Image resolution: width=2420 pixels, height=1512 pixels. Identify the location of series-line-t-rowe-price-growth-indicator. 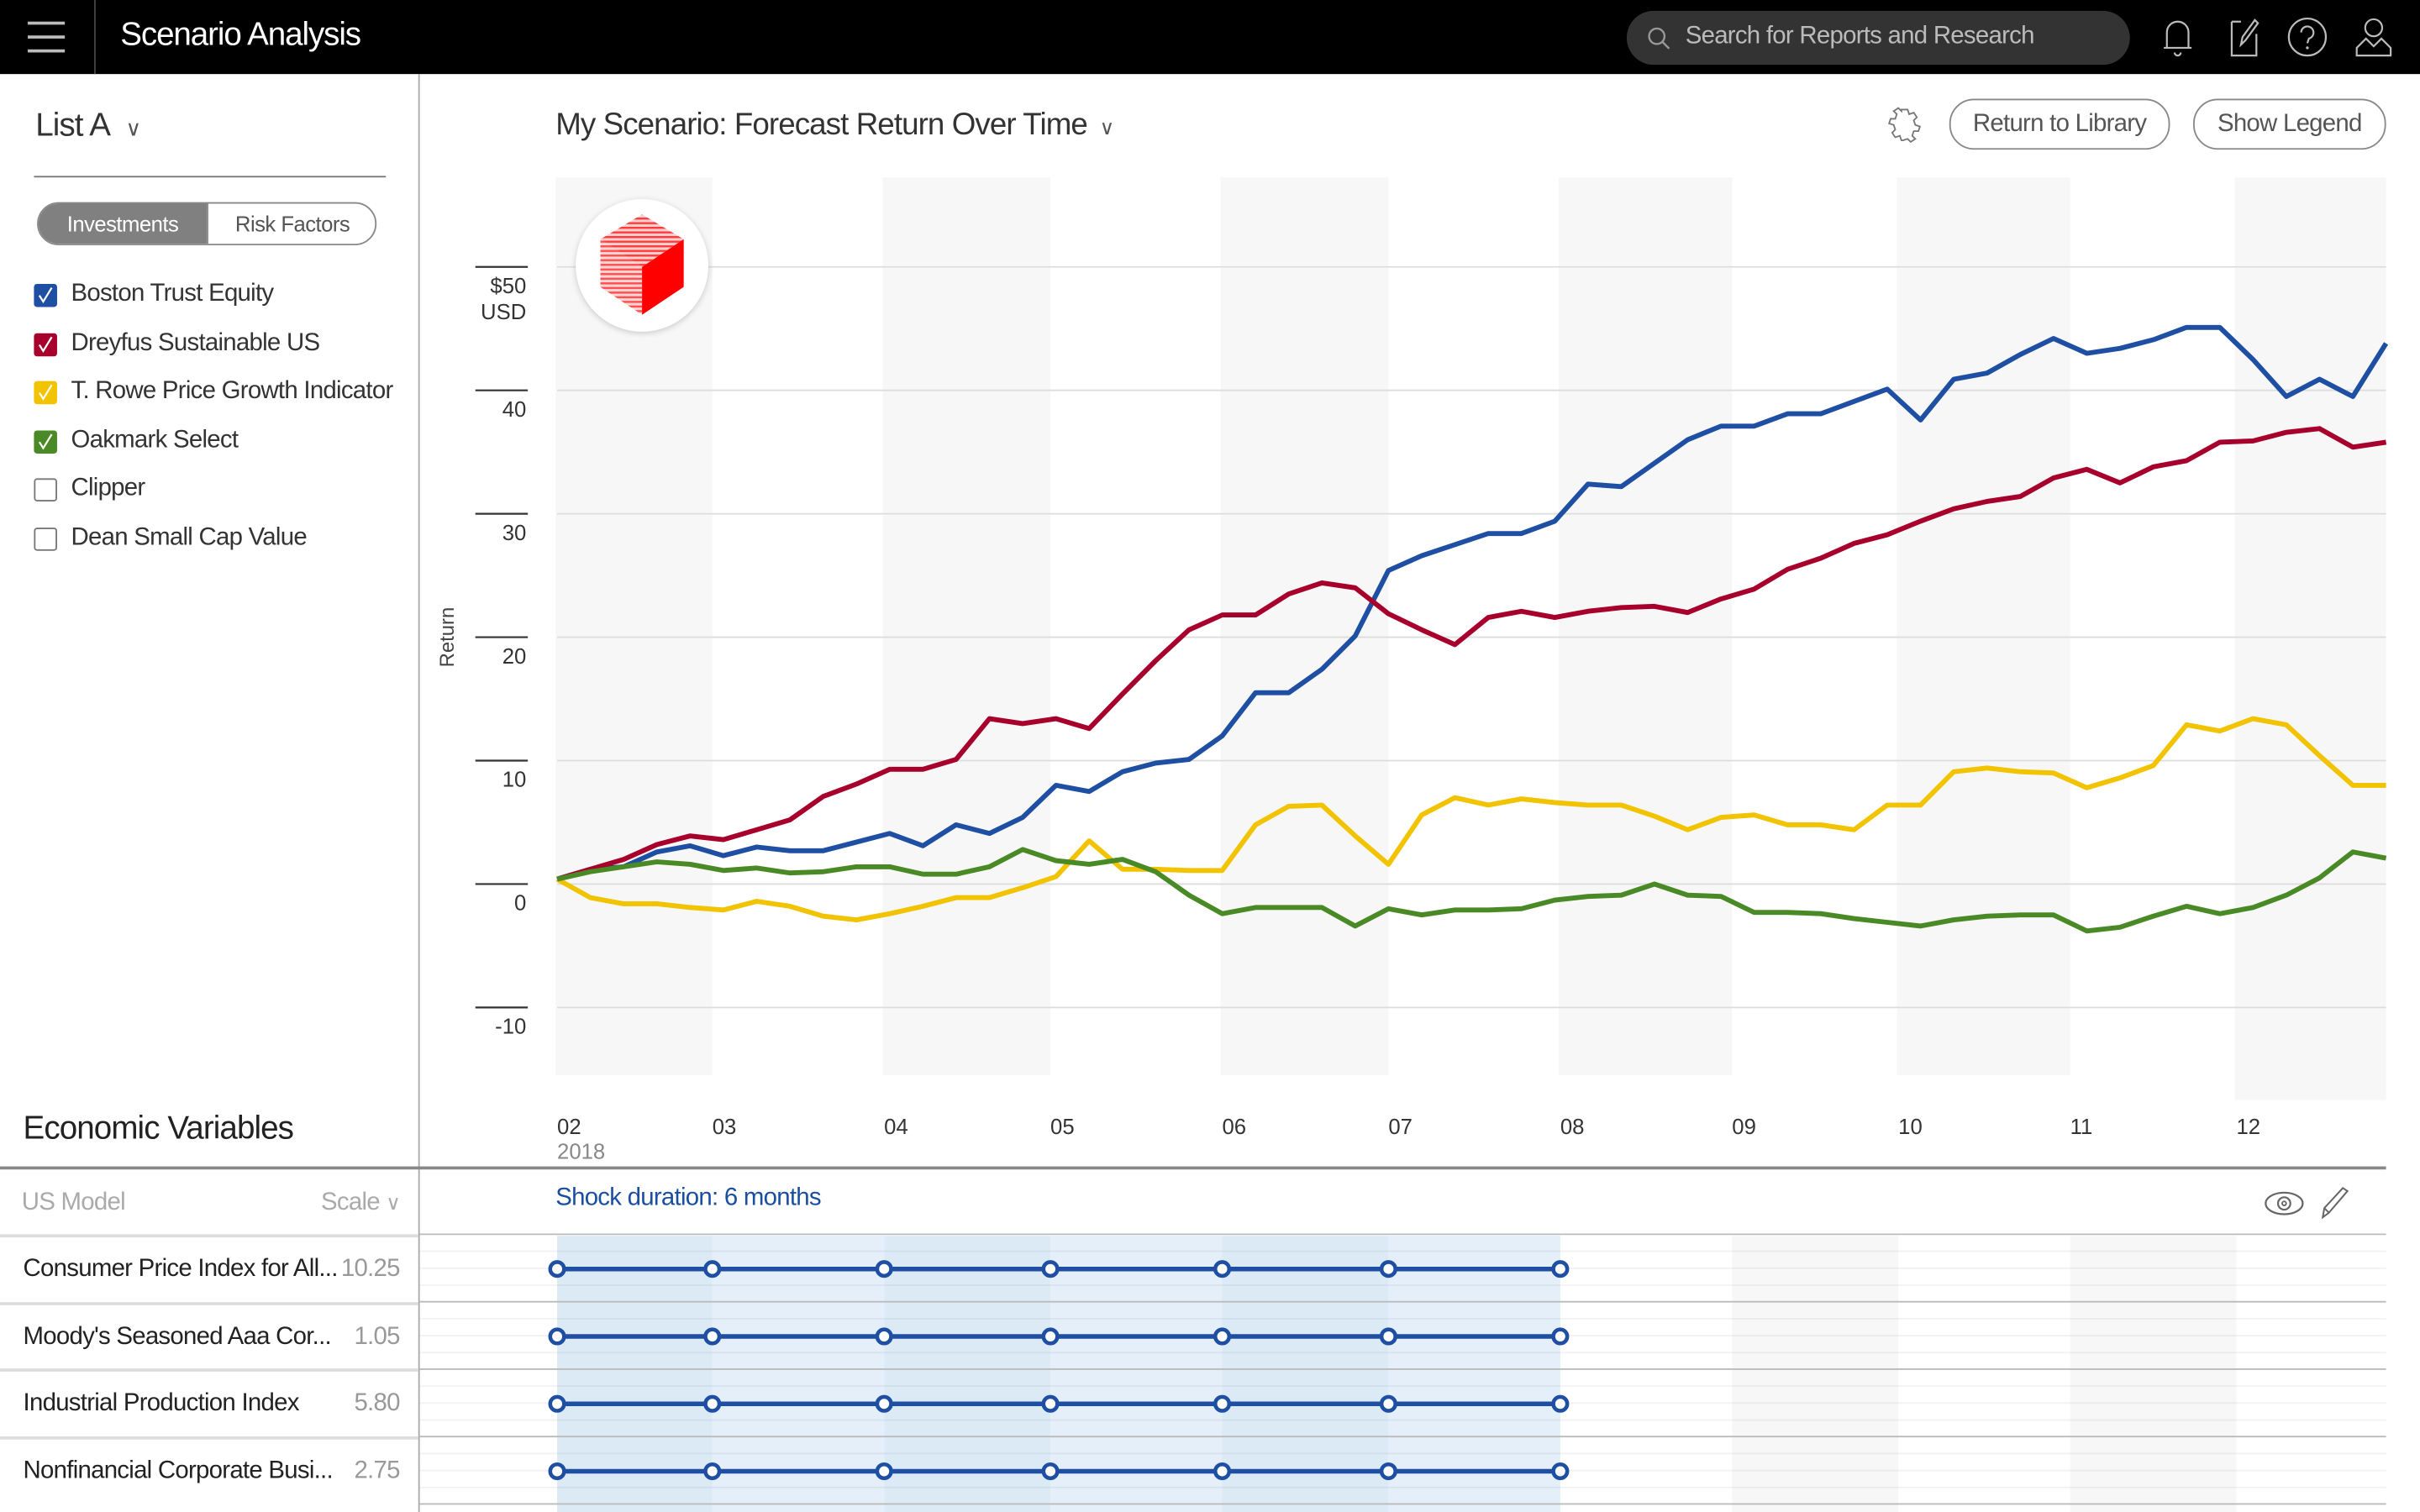
(1470, 819).